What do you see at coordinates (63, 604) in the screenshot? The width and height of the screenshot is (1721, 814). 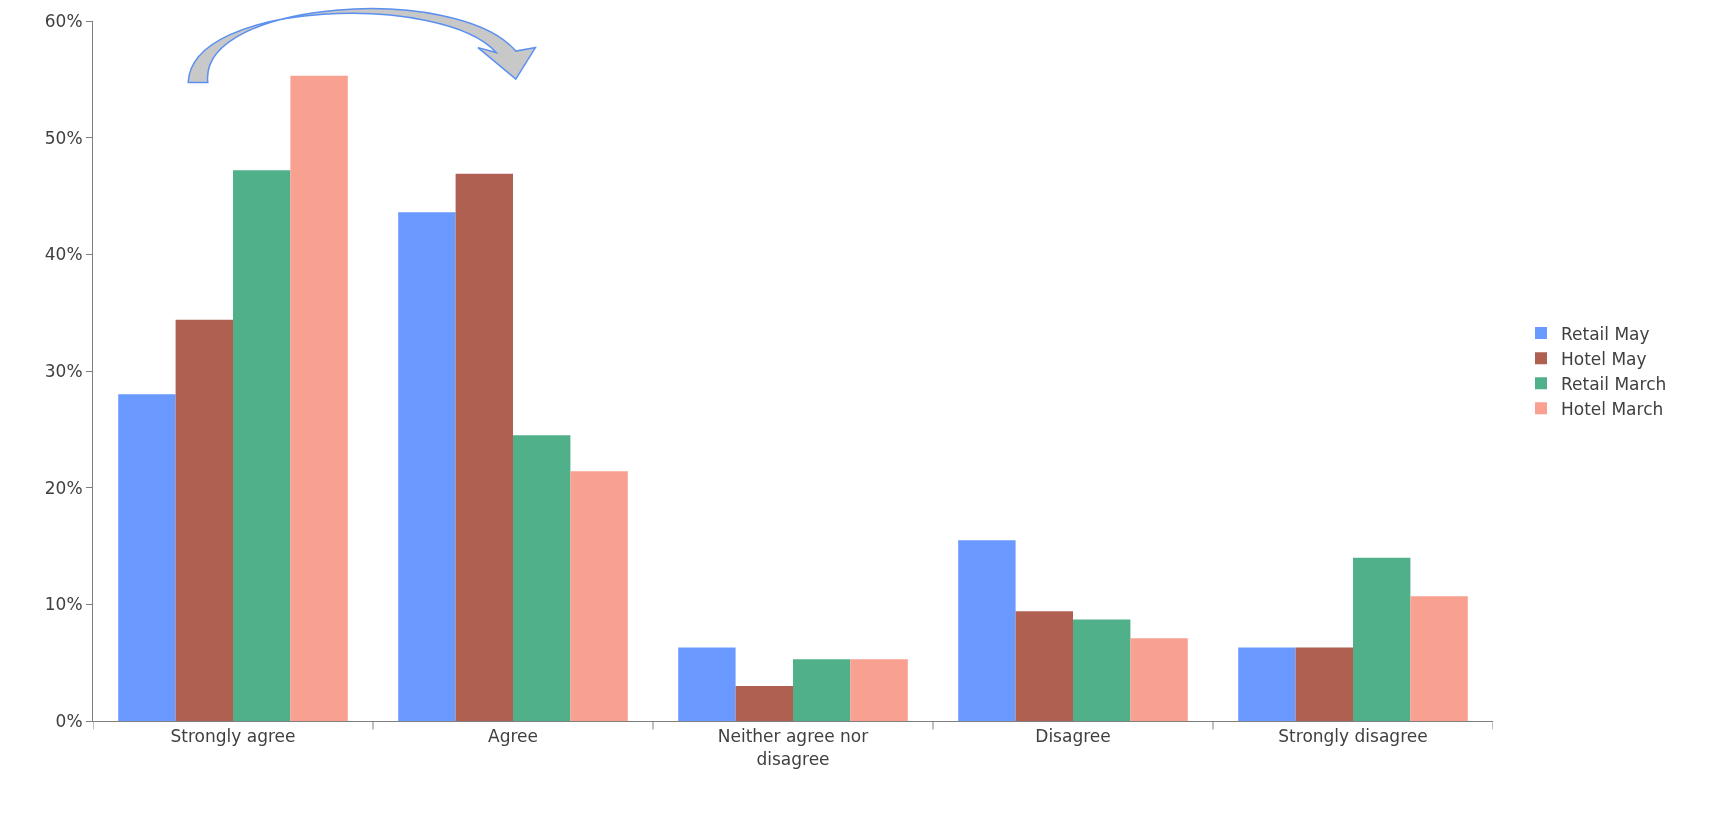 I see `y-tick-label: 10%` at bounding box center [63, 604].